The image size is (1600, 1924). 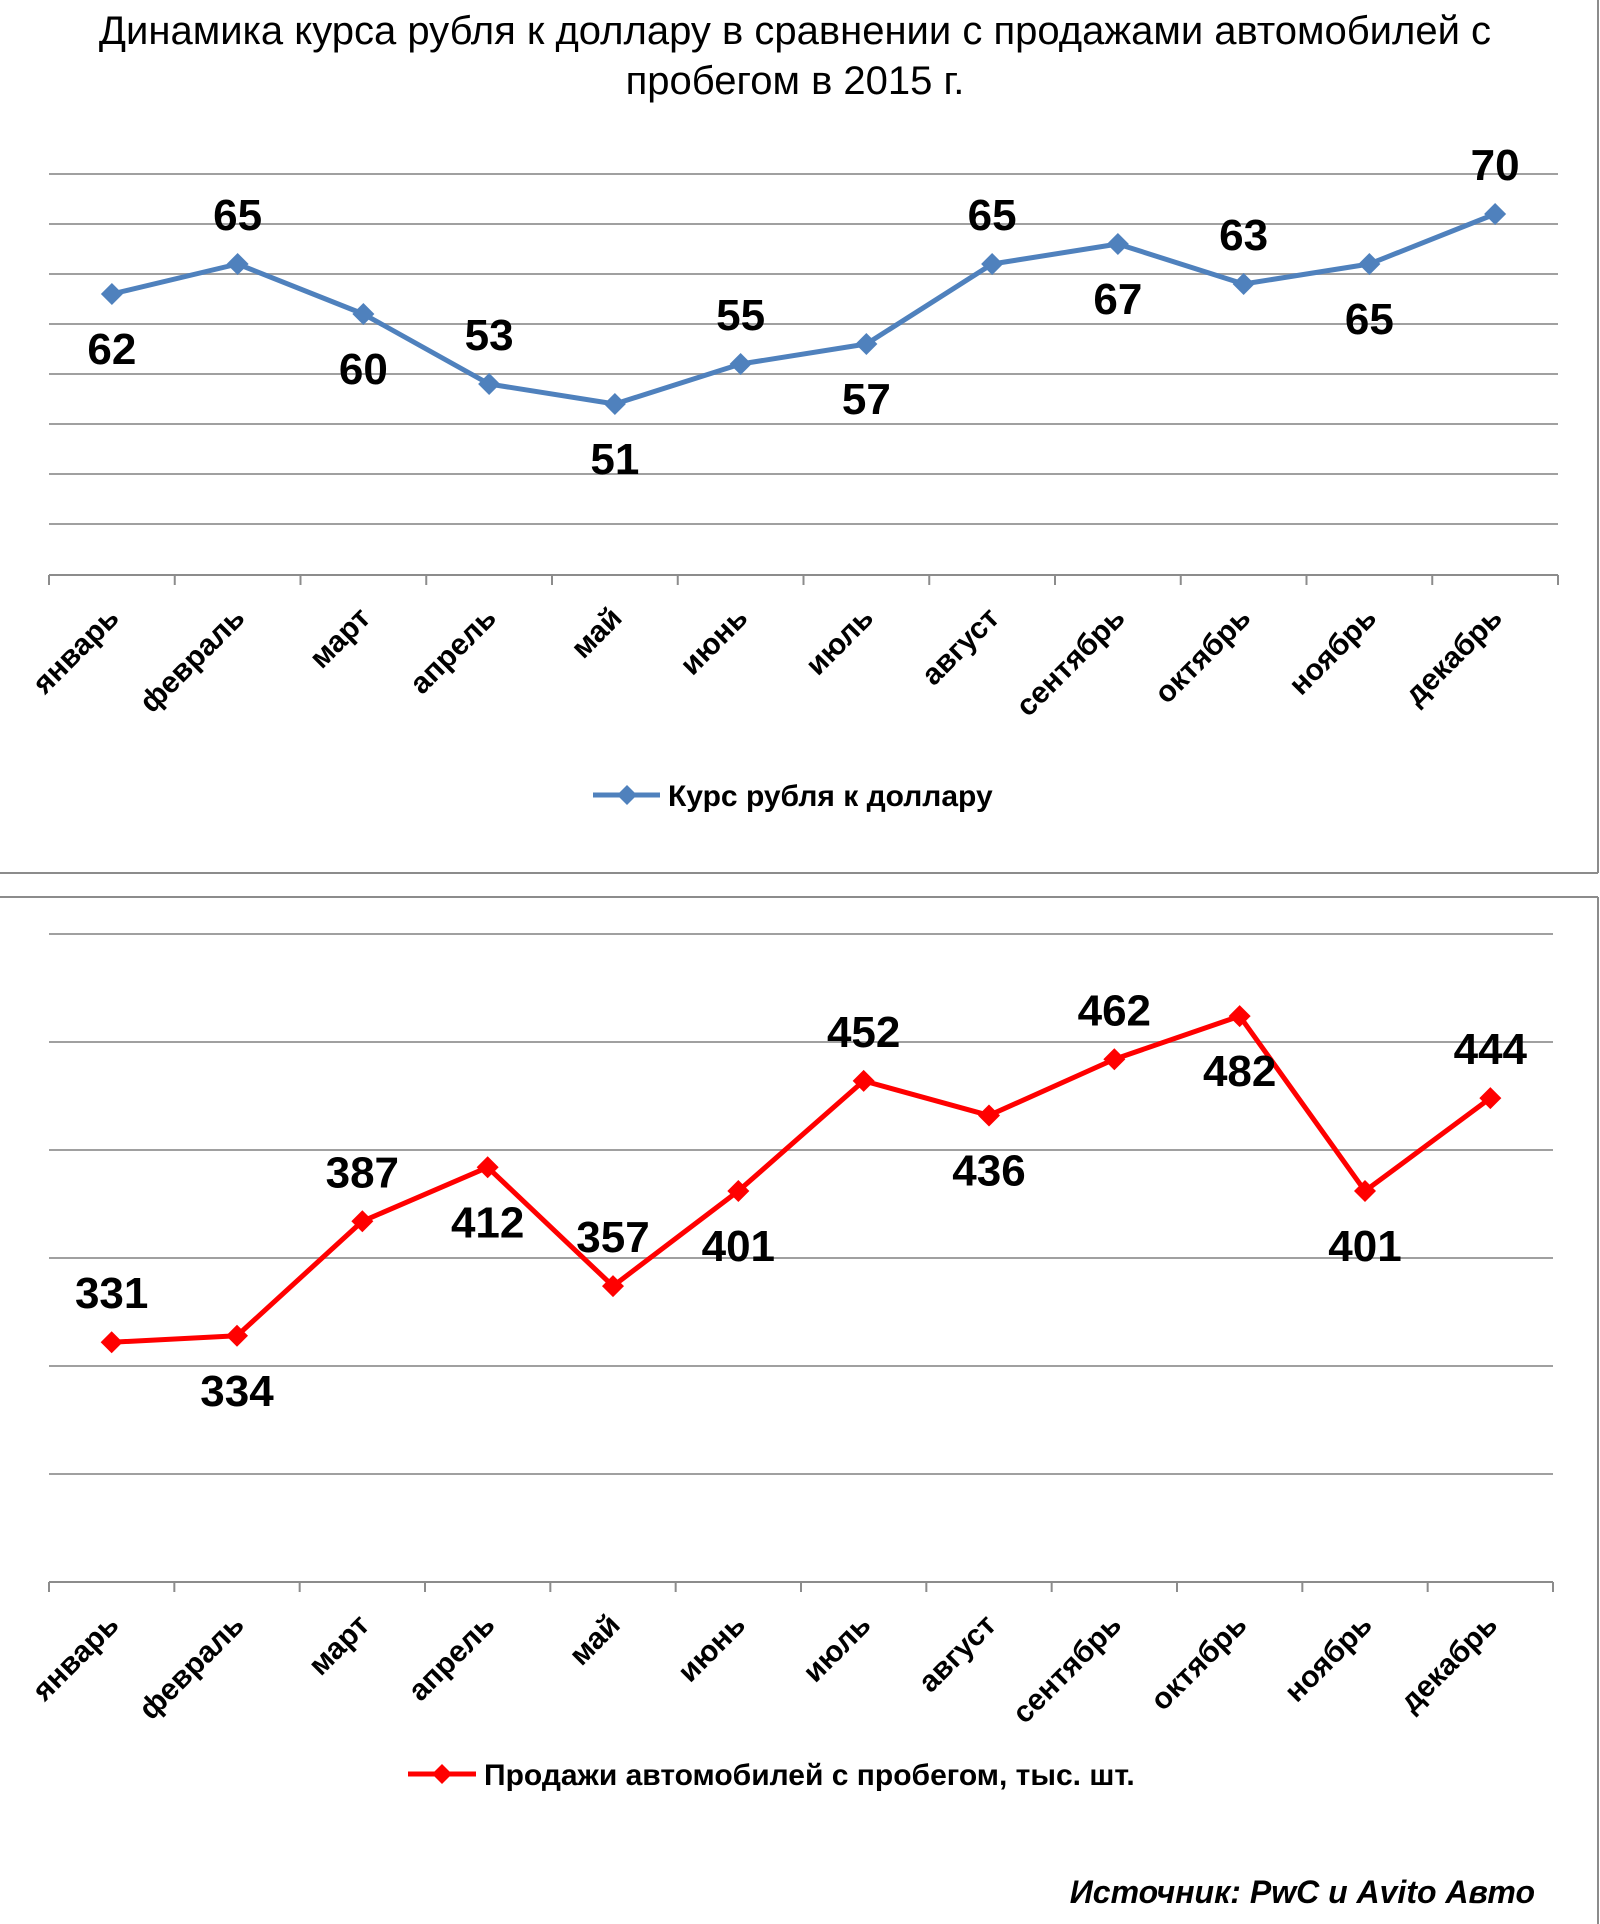 I want to click on legend-marker-used-car-sales, so click(x=442, y=1774).